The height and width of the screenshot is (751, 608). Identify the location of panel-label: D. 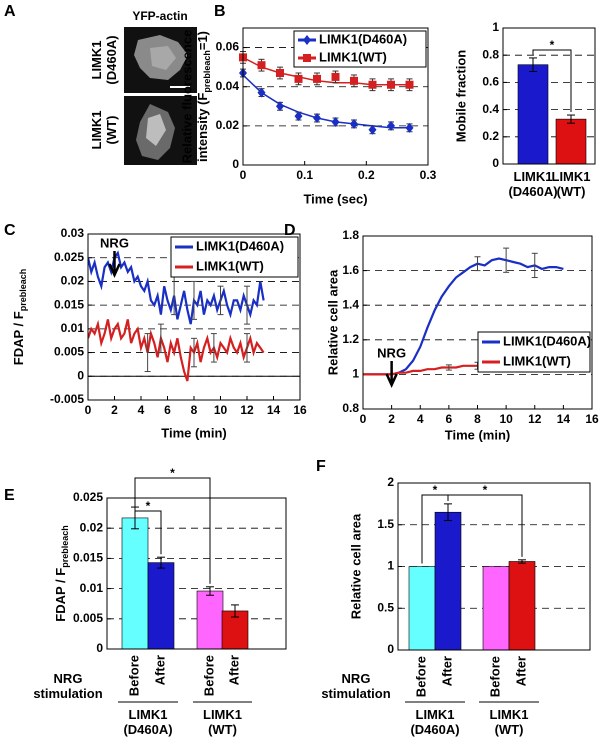
(290, 230).